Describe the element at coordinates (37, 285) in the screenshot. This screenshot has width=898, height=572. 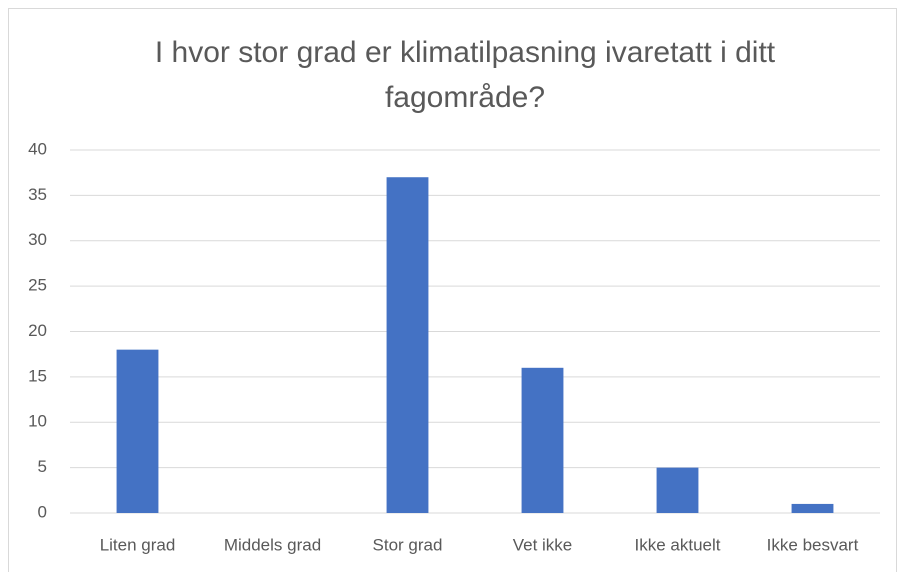
I see `y-tick-label: 25` at that location.